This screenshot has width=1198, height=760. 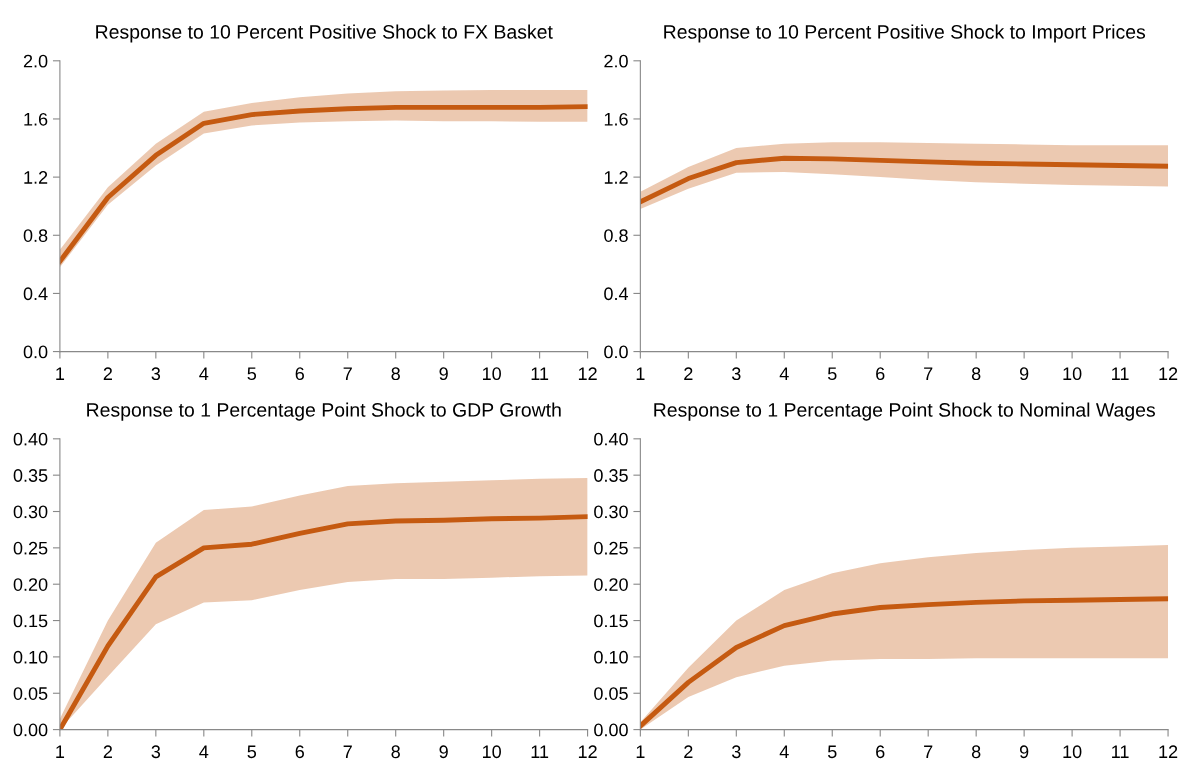 I want to click on chart-title: Response to 1 Percentage Point Shock to Nominal Wages, so click(x=904, y=411).